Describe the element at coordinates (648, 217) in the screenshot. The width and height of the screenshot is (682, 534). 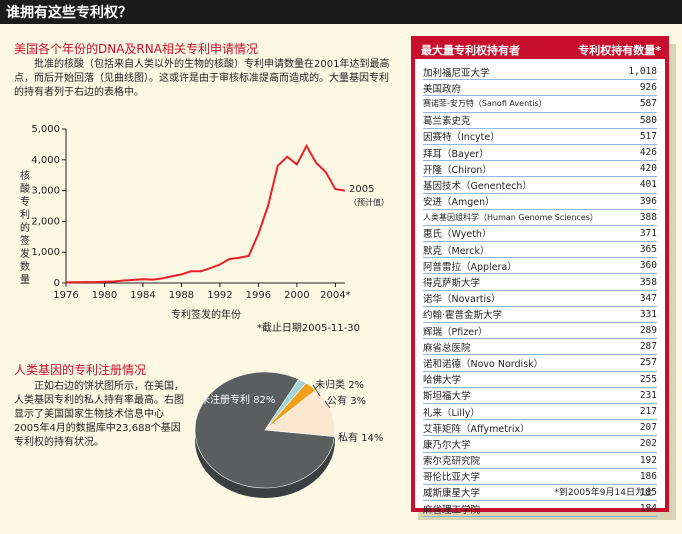
I see `holder-count: 388` at that location.